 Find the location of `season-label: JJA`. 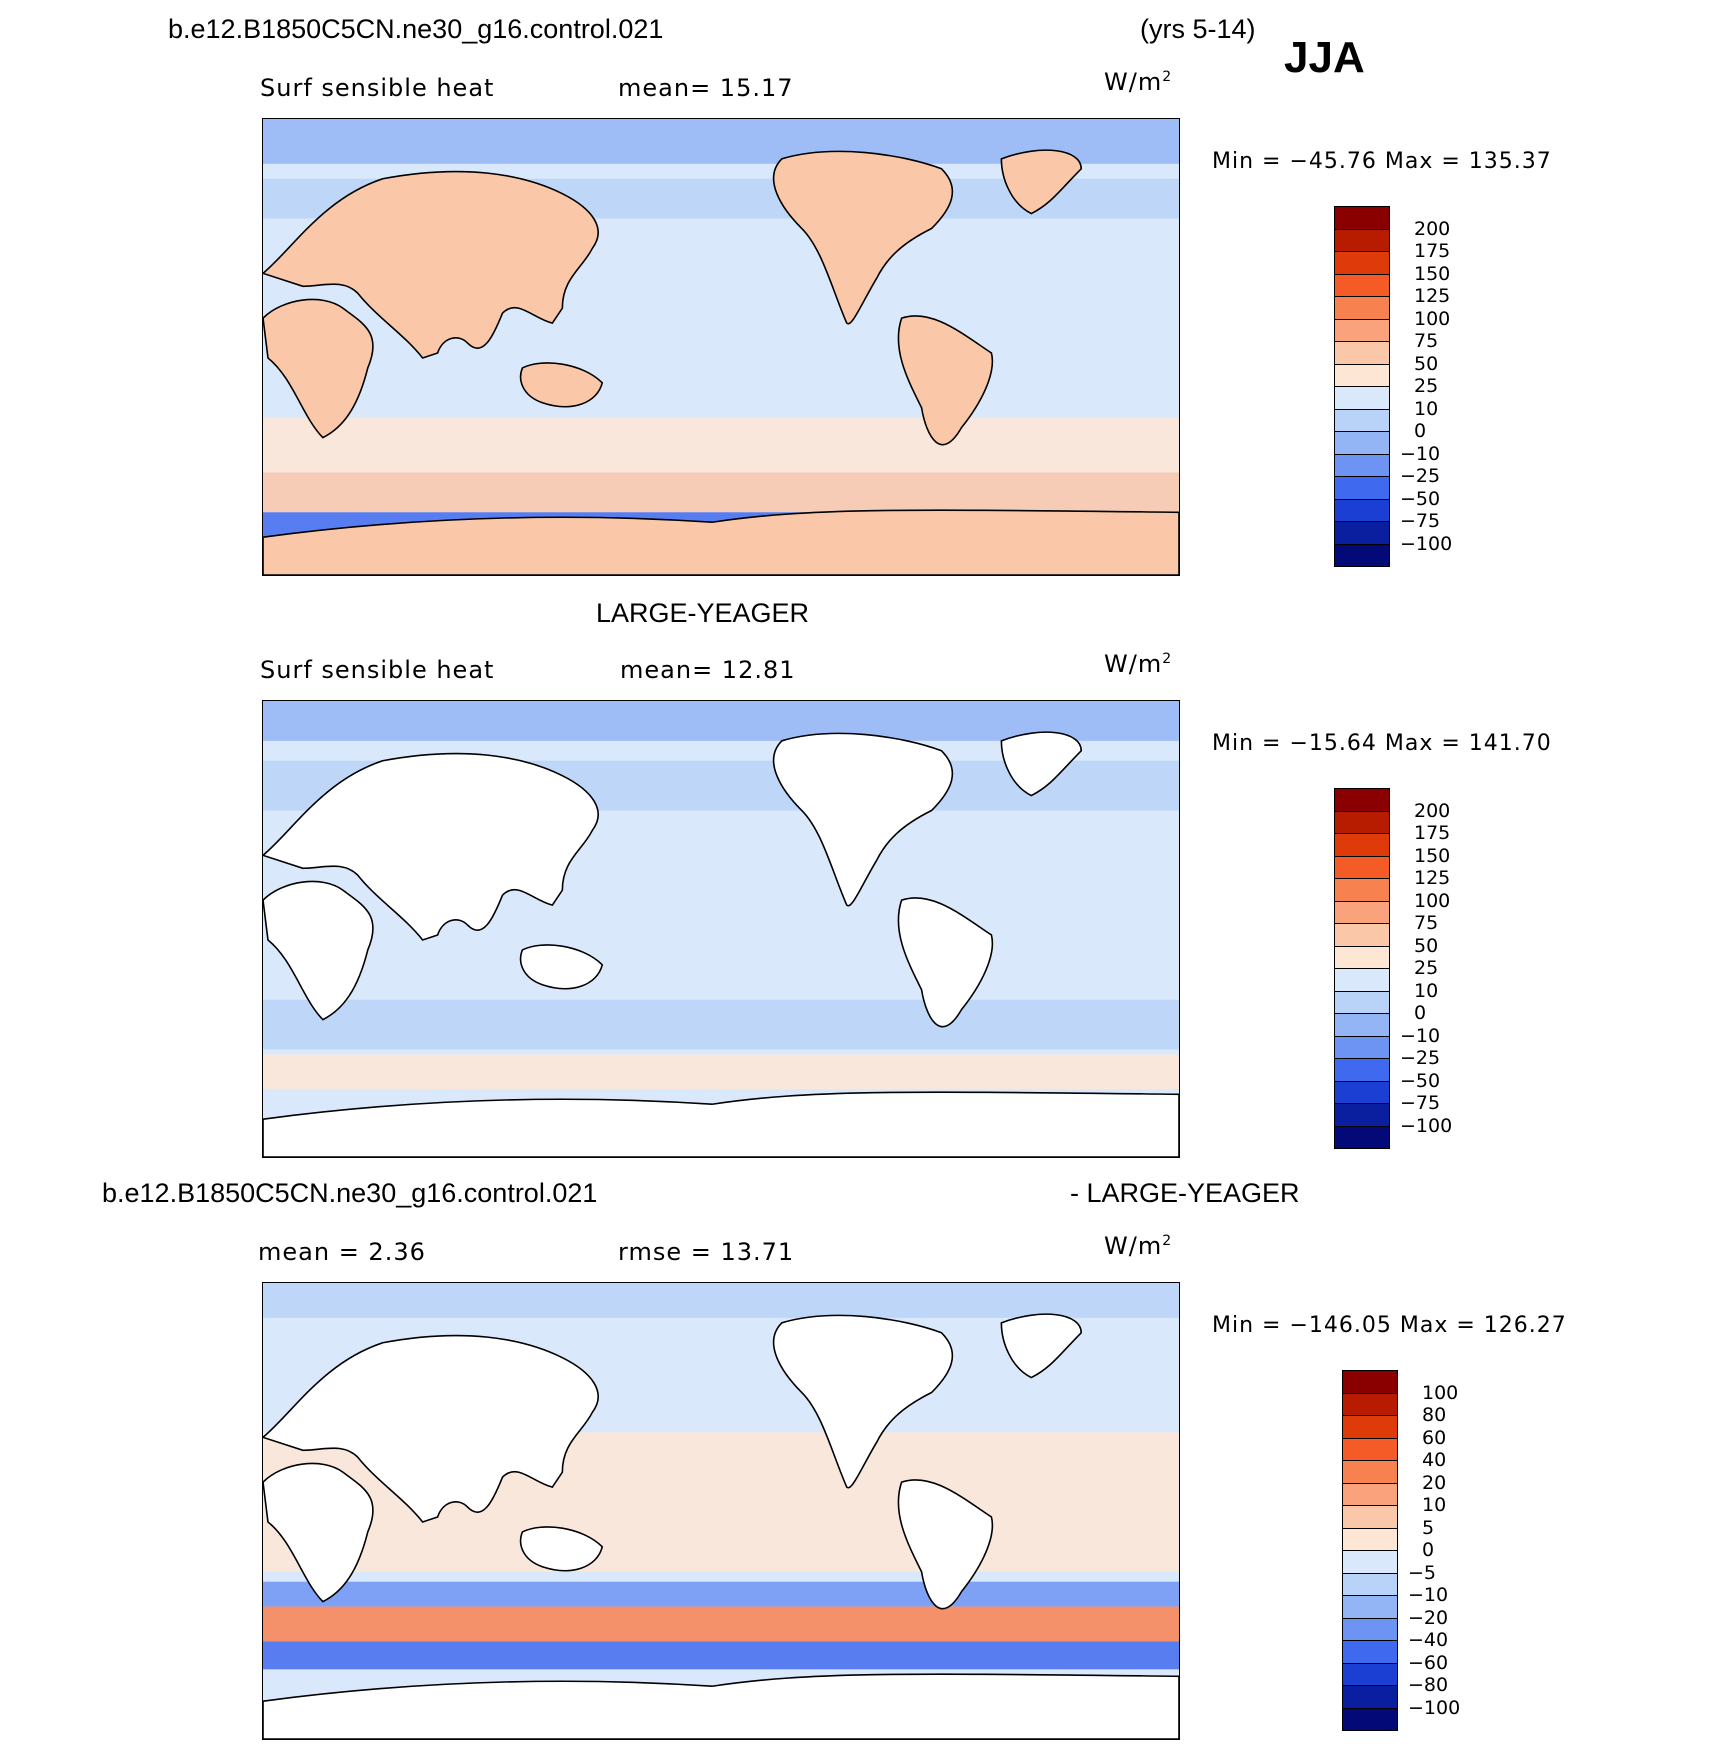

season-label: JJA is located at coordinates (1324, 57).